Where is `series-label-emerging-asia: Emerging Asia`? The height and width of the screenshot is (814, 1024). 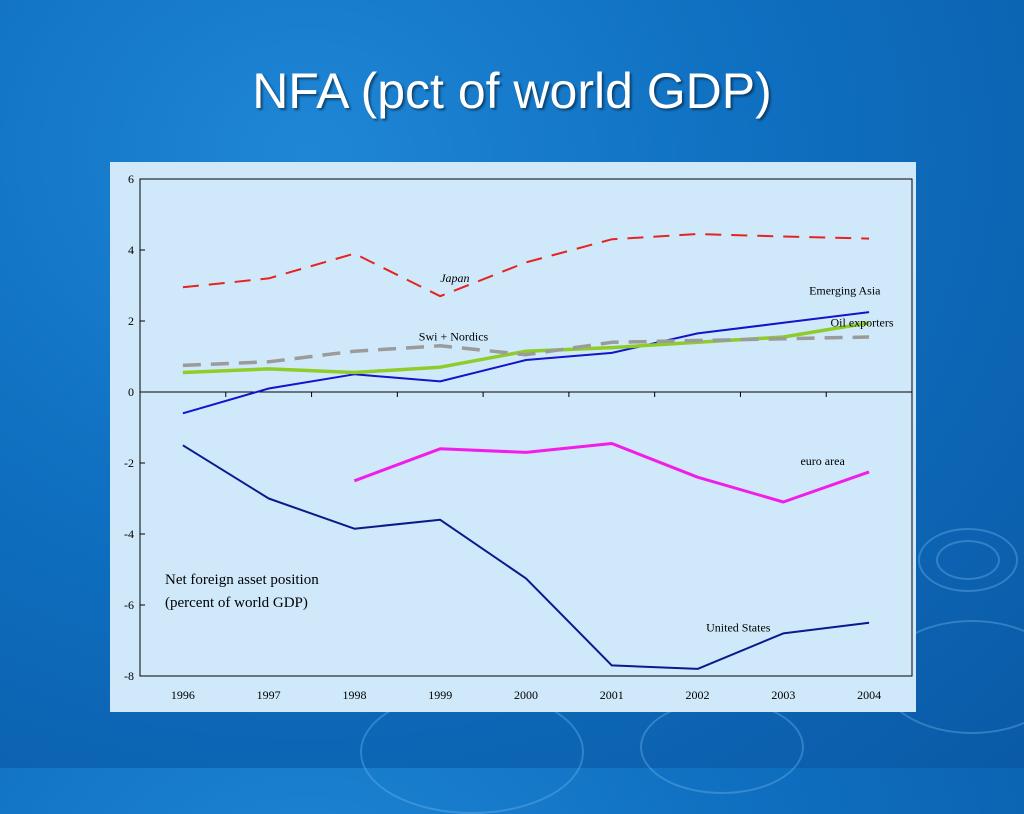
series-label-emerging-asia: Emerging Asia is located at coordinates (845, 290).